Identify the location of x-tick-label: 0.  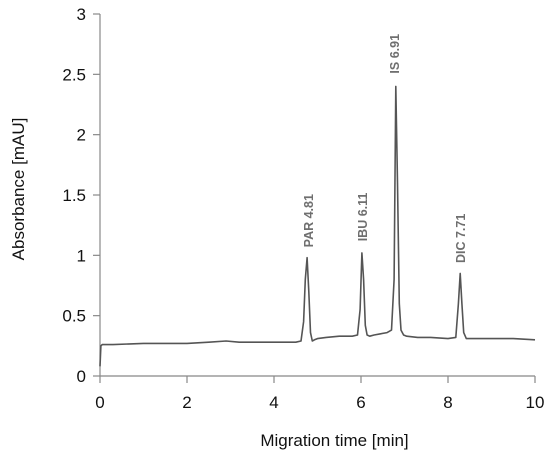
(99, 402).